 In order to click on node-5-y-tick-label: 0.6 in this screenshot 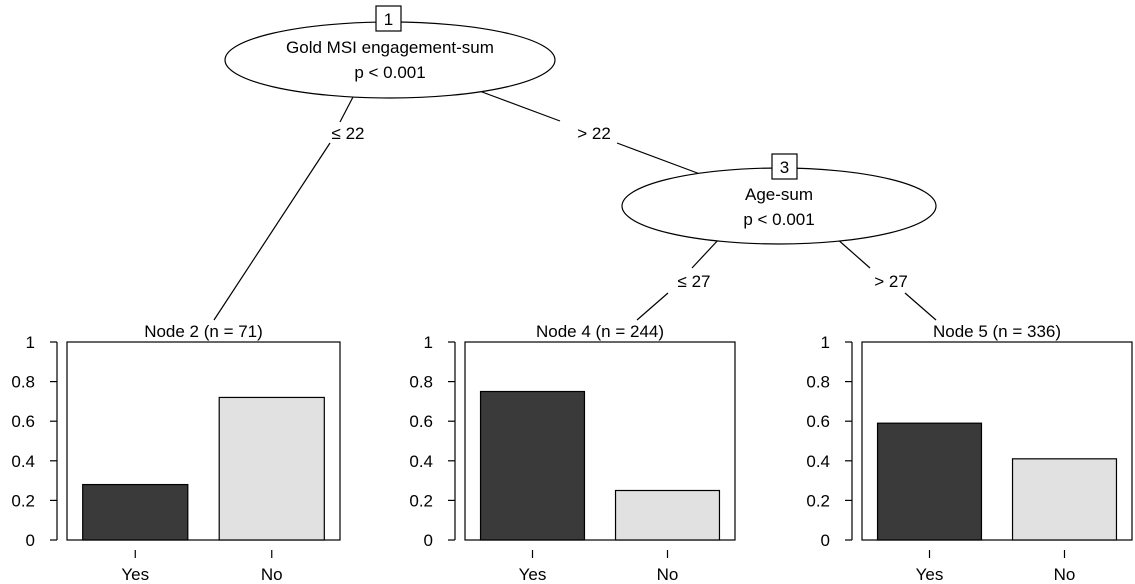, I will do `click(818, 421)`.